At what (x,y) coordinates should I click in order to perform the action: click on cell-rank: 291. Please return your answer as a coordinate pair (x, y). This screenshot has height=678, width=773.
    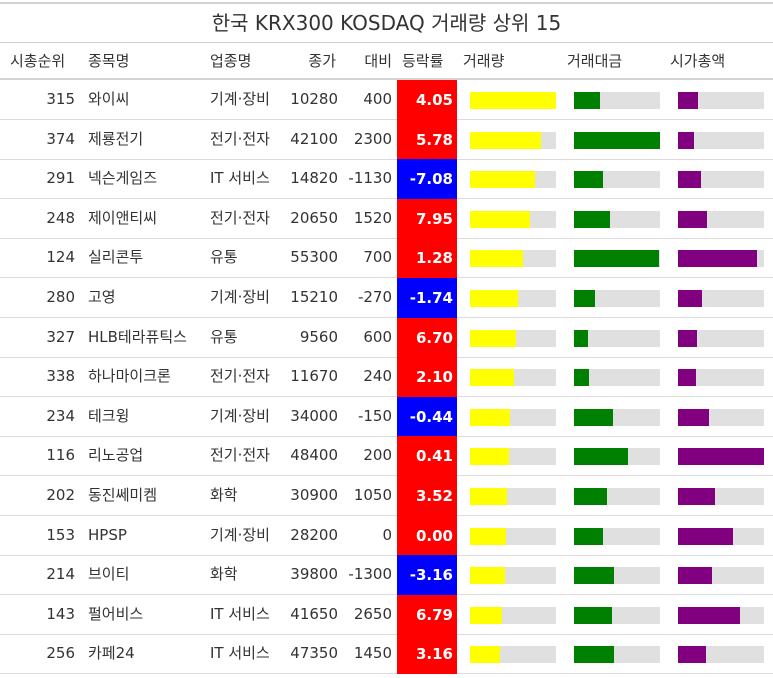
    Looking at the image, I should click on (60, 178).